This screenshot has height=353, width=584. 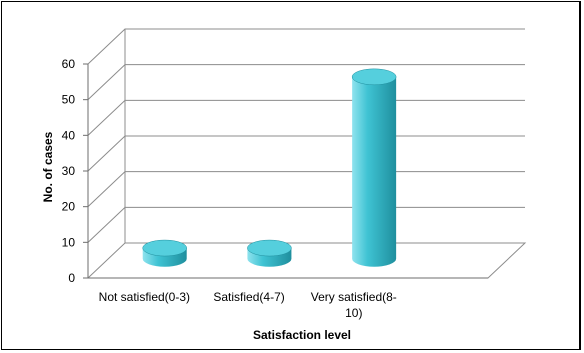 What do you see at coordinates (71, 278) in the screenshot?
I see `y-tick-label: 0` at bounding box center [71, 278].